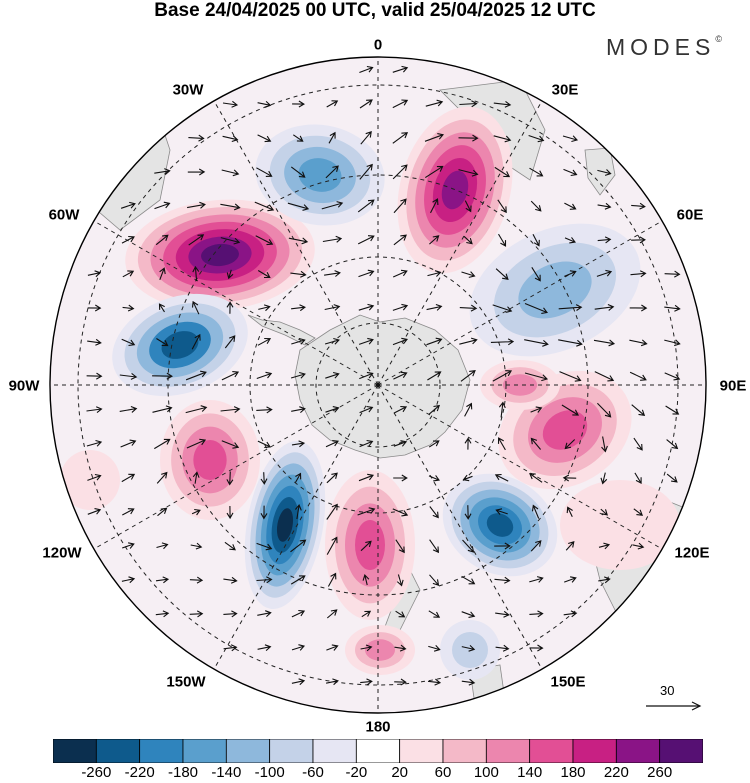 This screenshot has height=783, width=750. I want to click on colorbar-tick-label: -100, so click(269, 772).